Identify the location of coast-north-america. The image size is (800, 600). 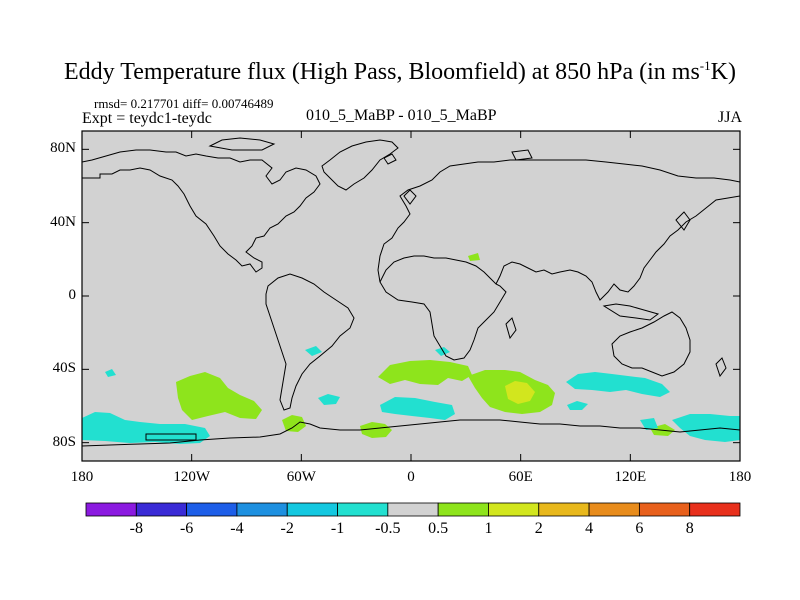
(201, 211).